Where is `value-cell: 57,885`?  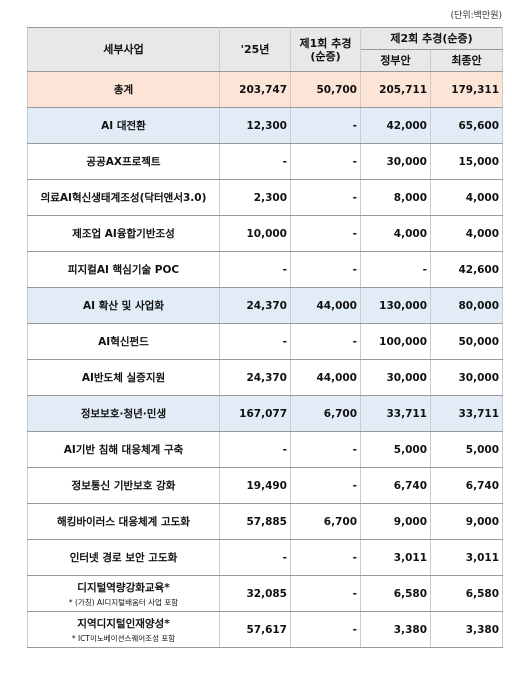 value-cell: 57,885 is located at coordinates (255, 521).